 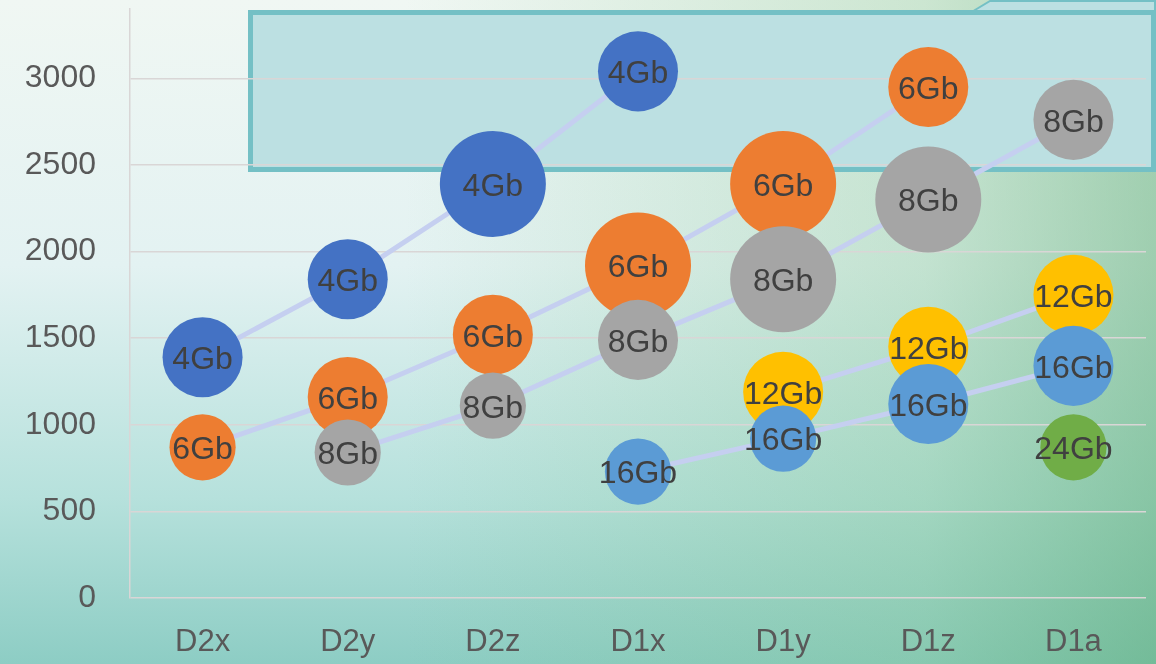 I want to click on x-tick-label: D1a, so click(x=1073, y=641).